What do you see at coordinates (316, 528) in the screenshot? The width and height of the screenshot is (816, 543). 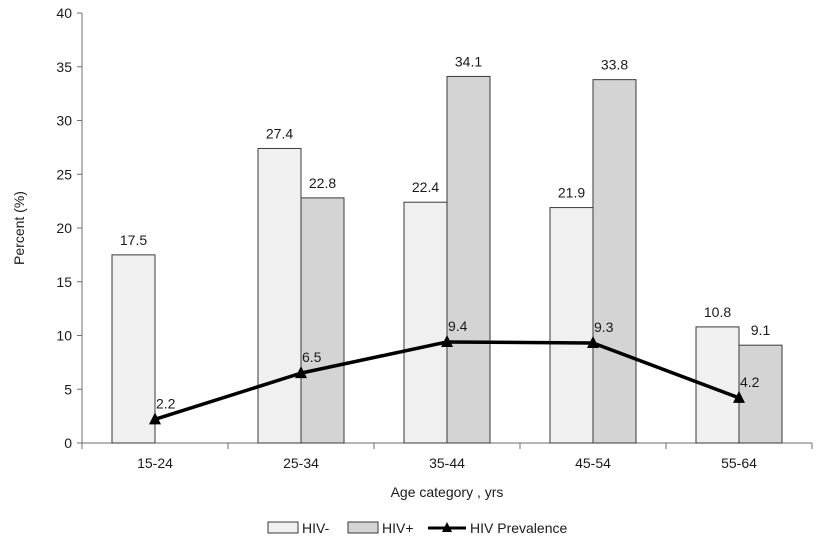 I see `legend-label: HIV-` at bounding box center [316, 528].